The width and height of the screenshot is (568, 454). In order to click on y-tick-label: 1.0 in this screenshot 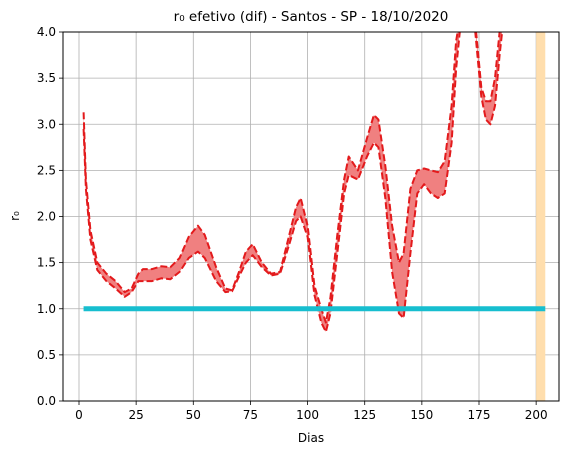, I will do `click(46, 309)`.